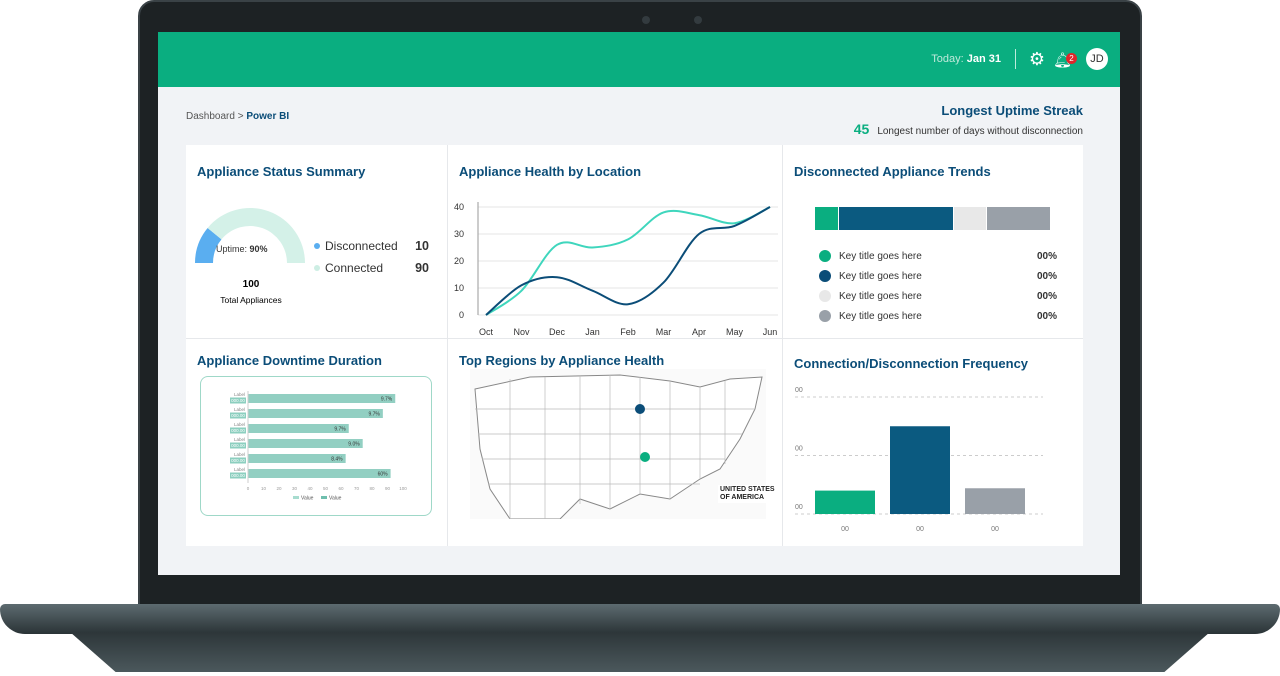 This screenshot has width=1280, height=676. What do you see at coordinates (640, 652) in the screenshot?
I see `laptop-base-bottom` at bounding box center [640, 652].